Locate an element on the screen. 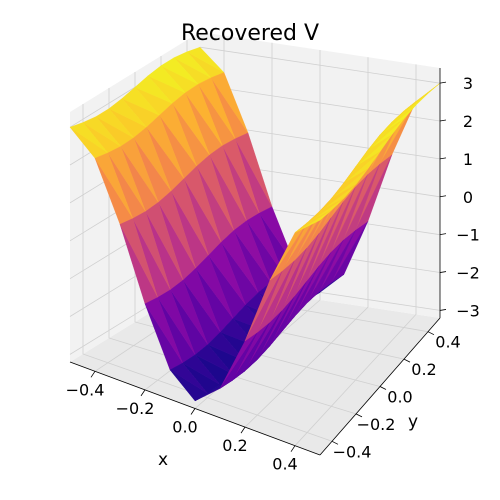  x-tick-label: 0.4 is located at coordinates (284, 464).